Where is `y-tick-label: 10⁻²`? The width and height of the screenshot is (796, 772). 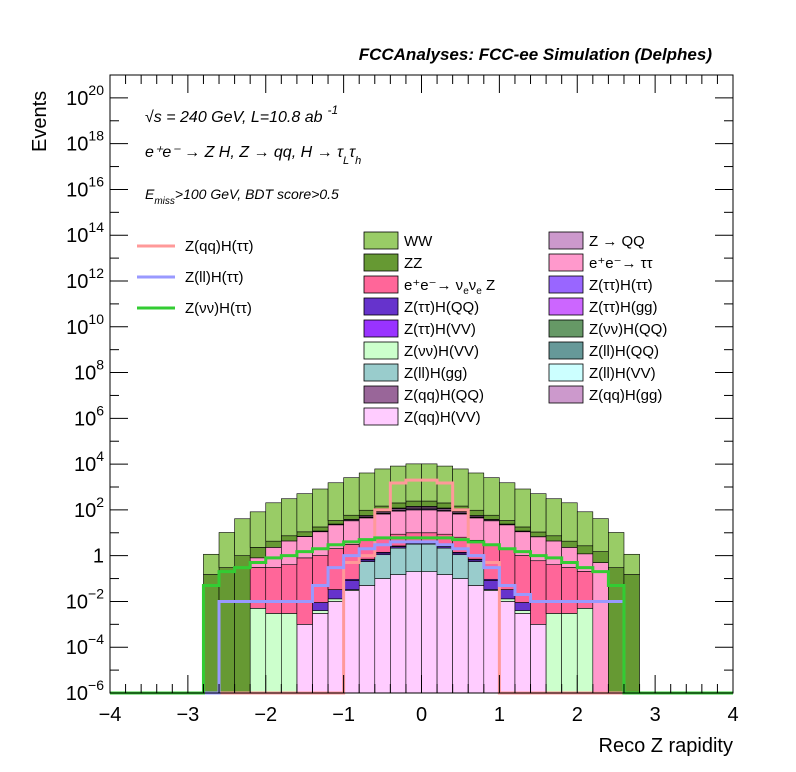 y-tick-label: 10⁻² is located at coordinates (85, 599).